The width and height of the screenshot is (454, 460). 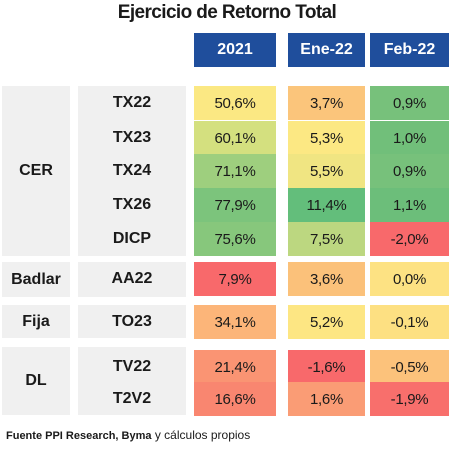 I want to click on return-cell: 5,3%, so click(x=326, y=138).